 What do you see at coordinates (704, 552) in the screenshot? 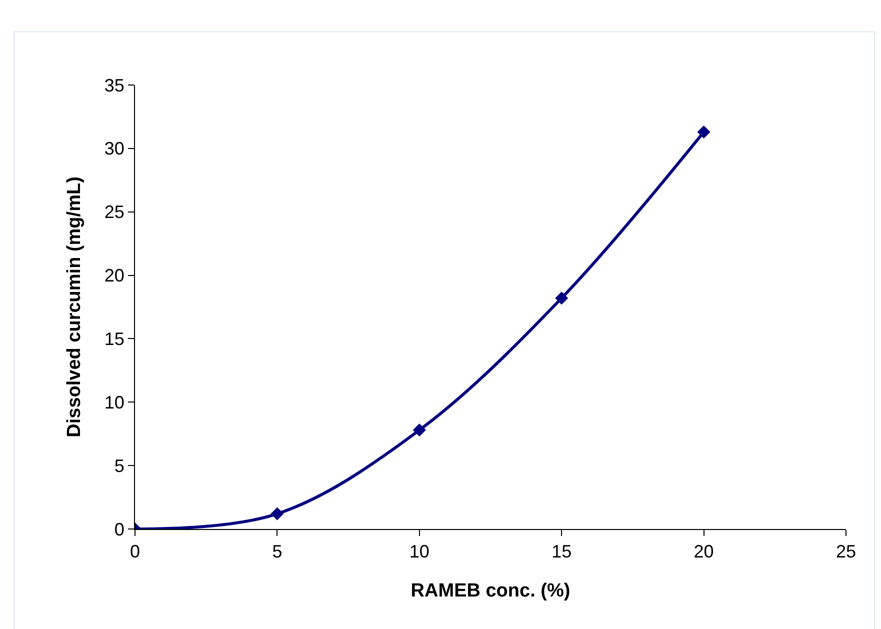
I see `x-tick-label: 20` at bounding box center [704, 552].